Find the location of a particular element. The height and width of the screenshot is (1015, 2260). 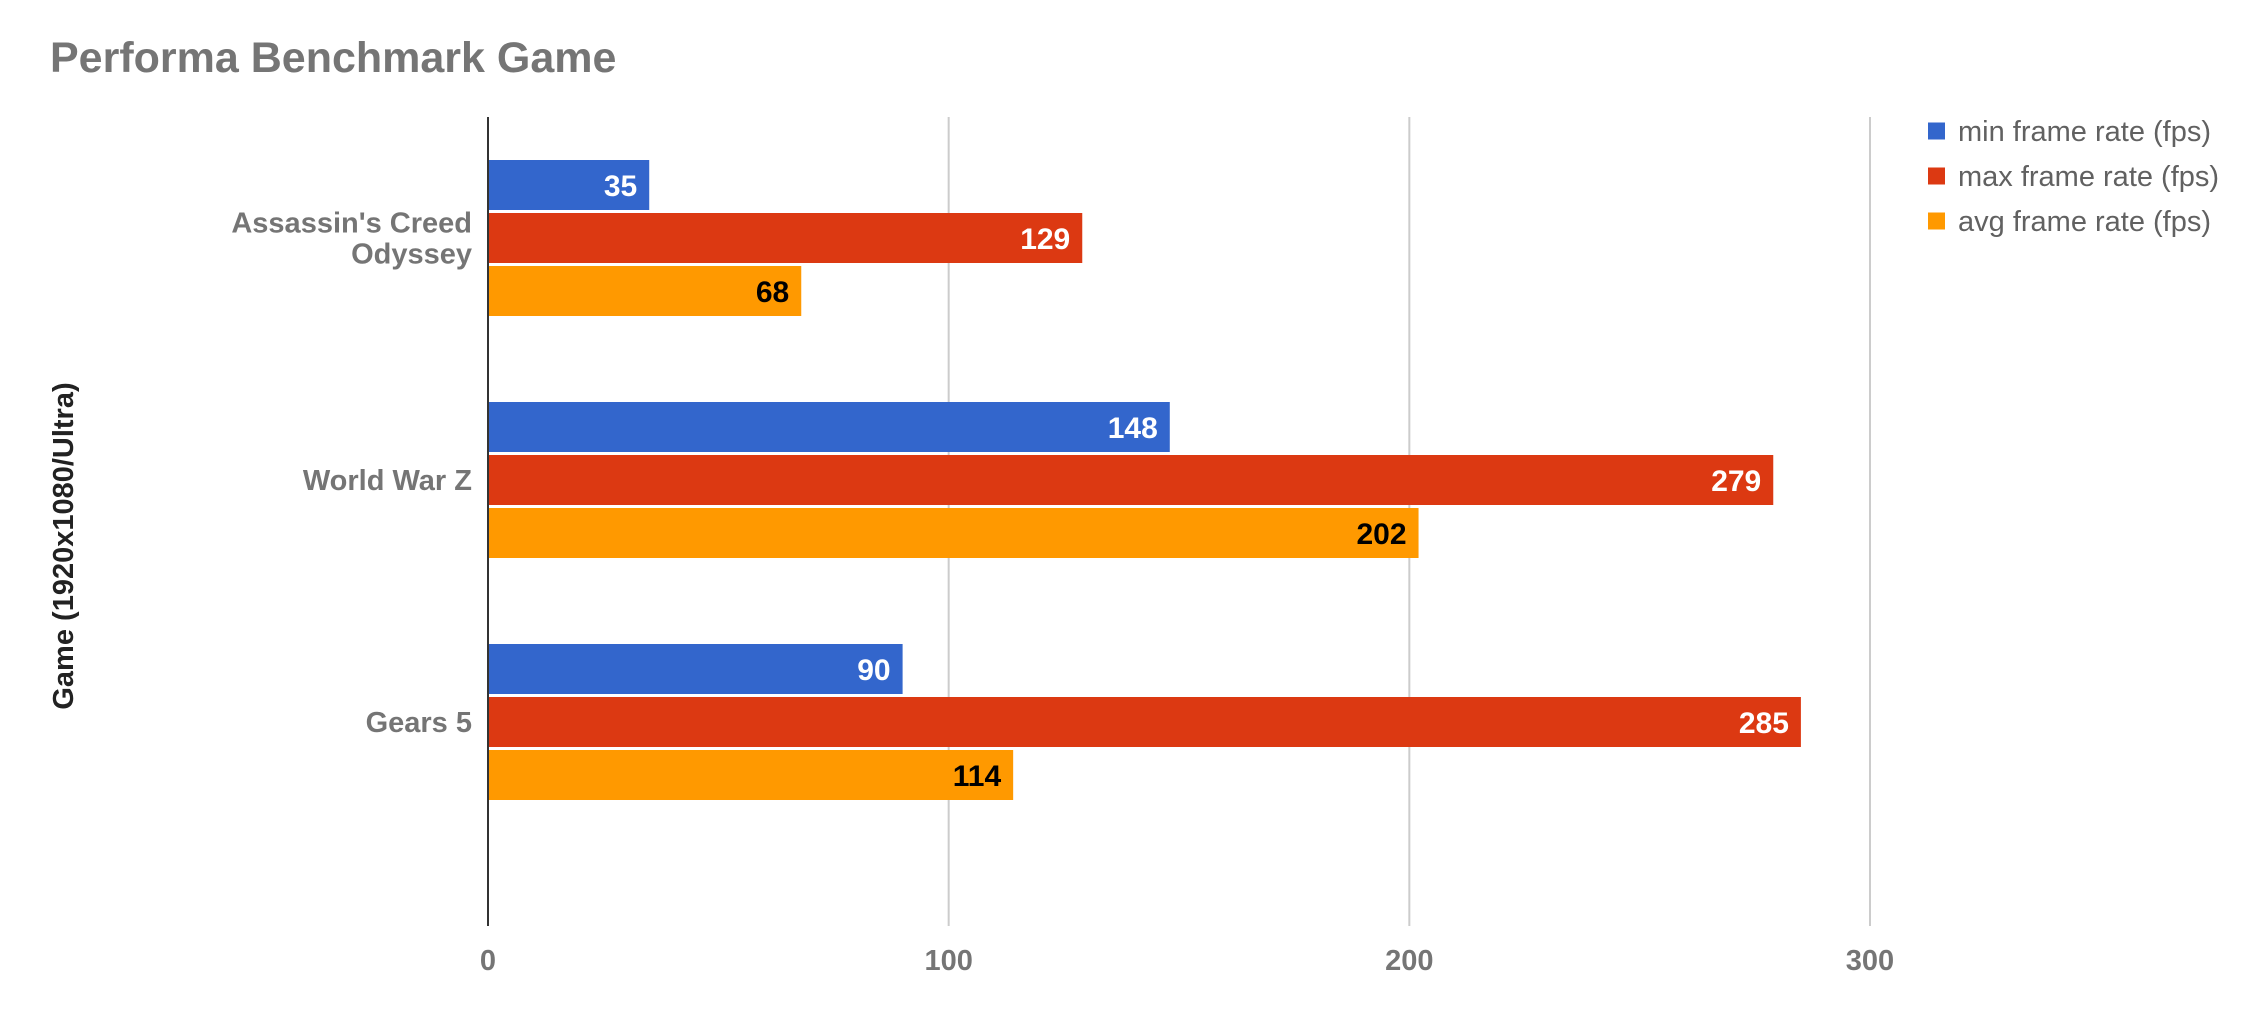

category-label-1: World War Z is located at coordinates (387, 481).